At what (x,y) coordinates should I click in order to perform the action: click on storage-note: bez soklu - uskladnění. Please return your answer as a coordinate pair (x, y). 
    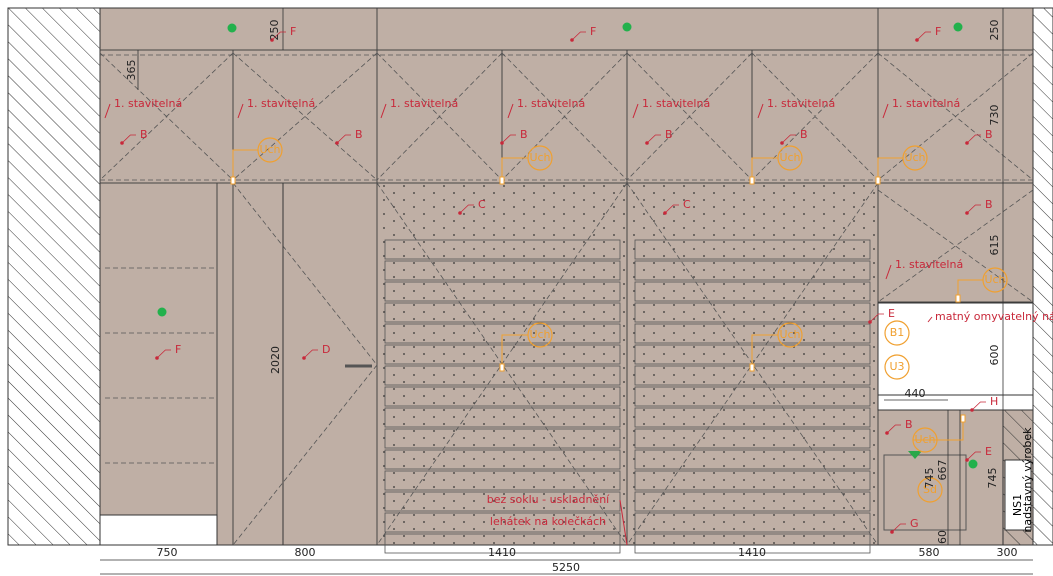
    Looking at the image, I should click on (548, 499).